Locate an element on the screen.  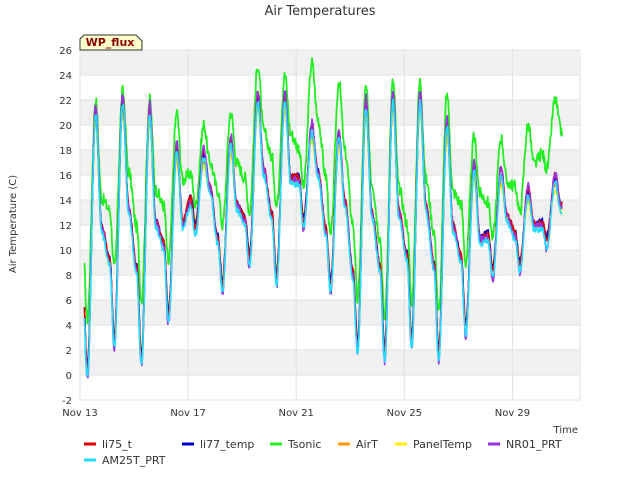
y-tick-label: 24 is located at coordinates (65, 76).